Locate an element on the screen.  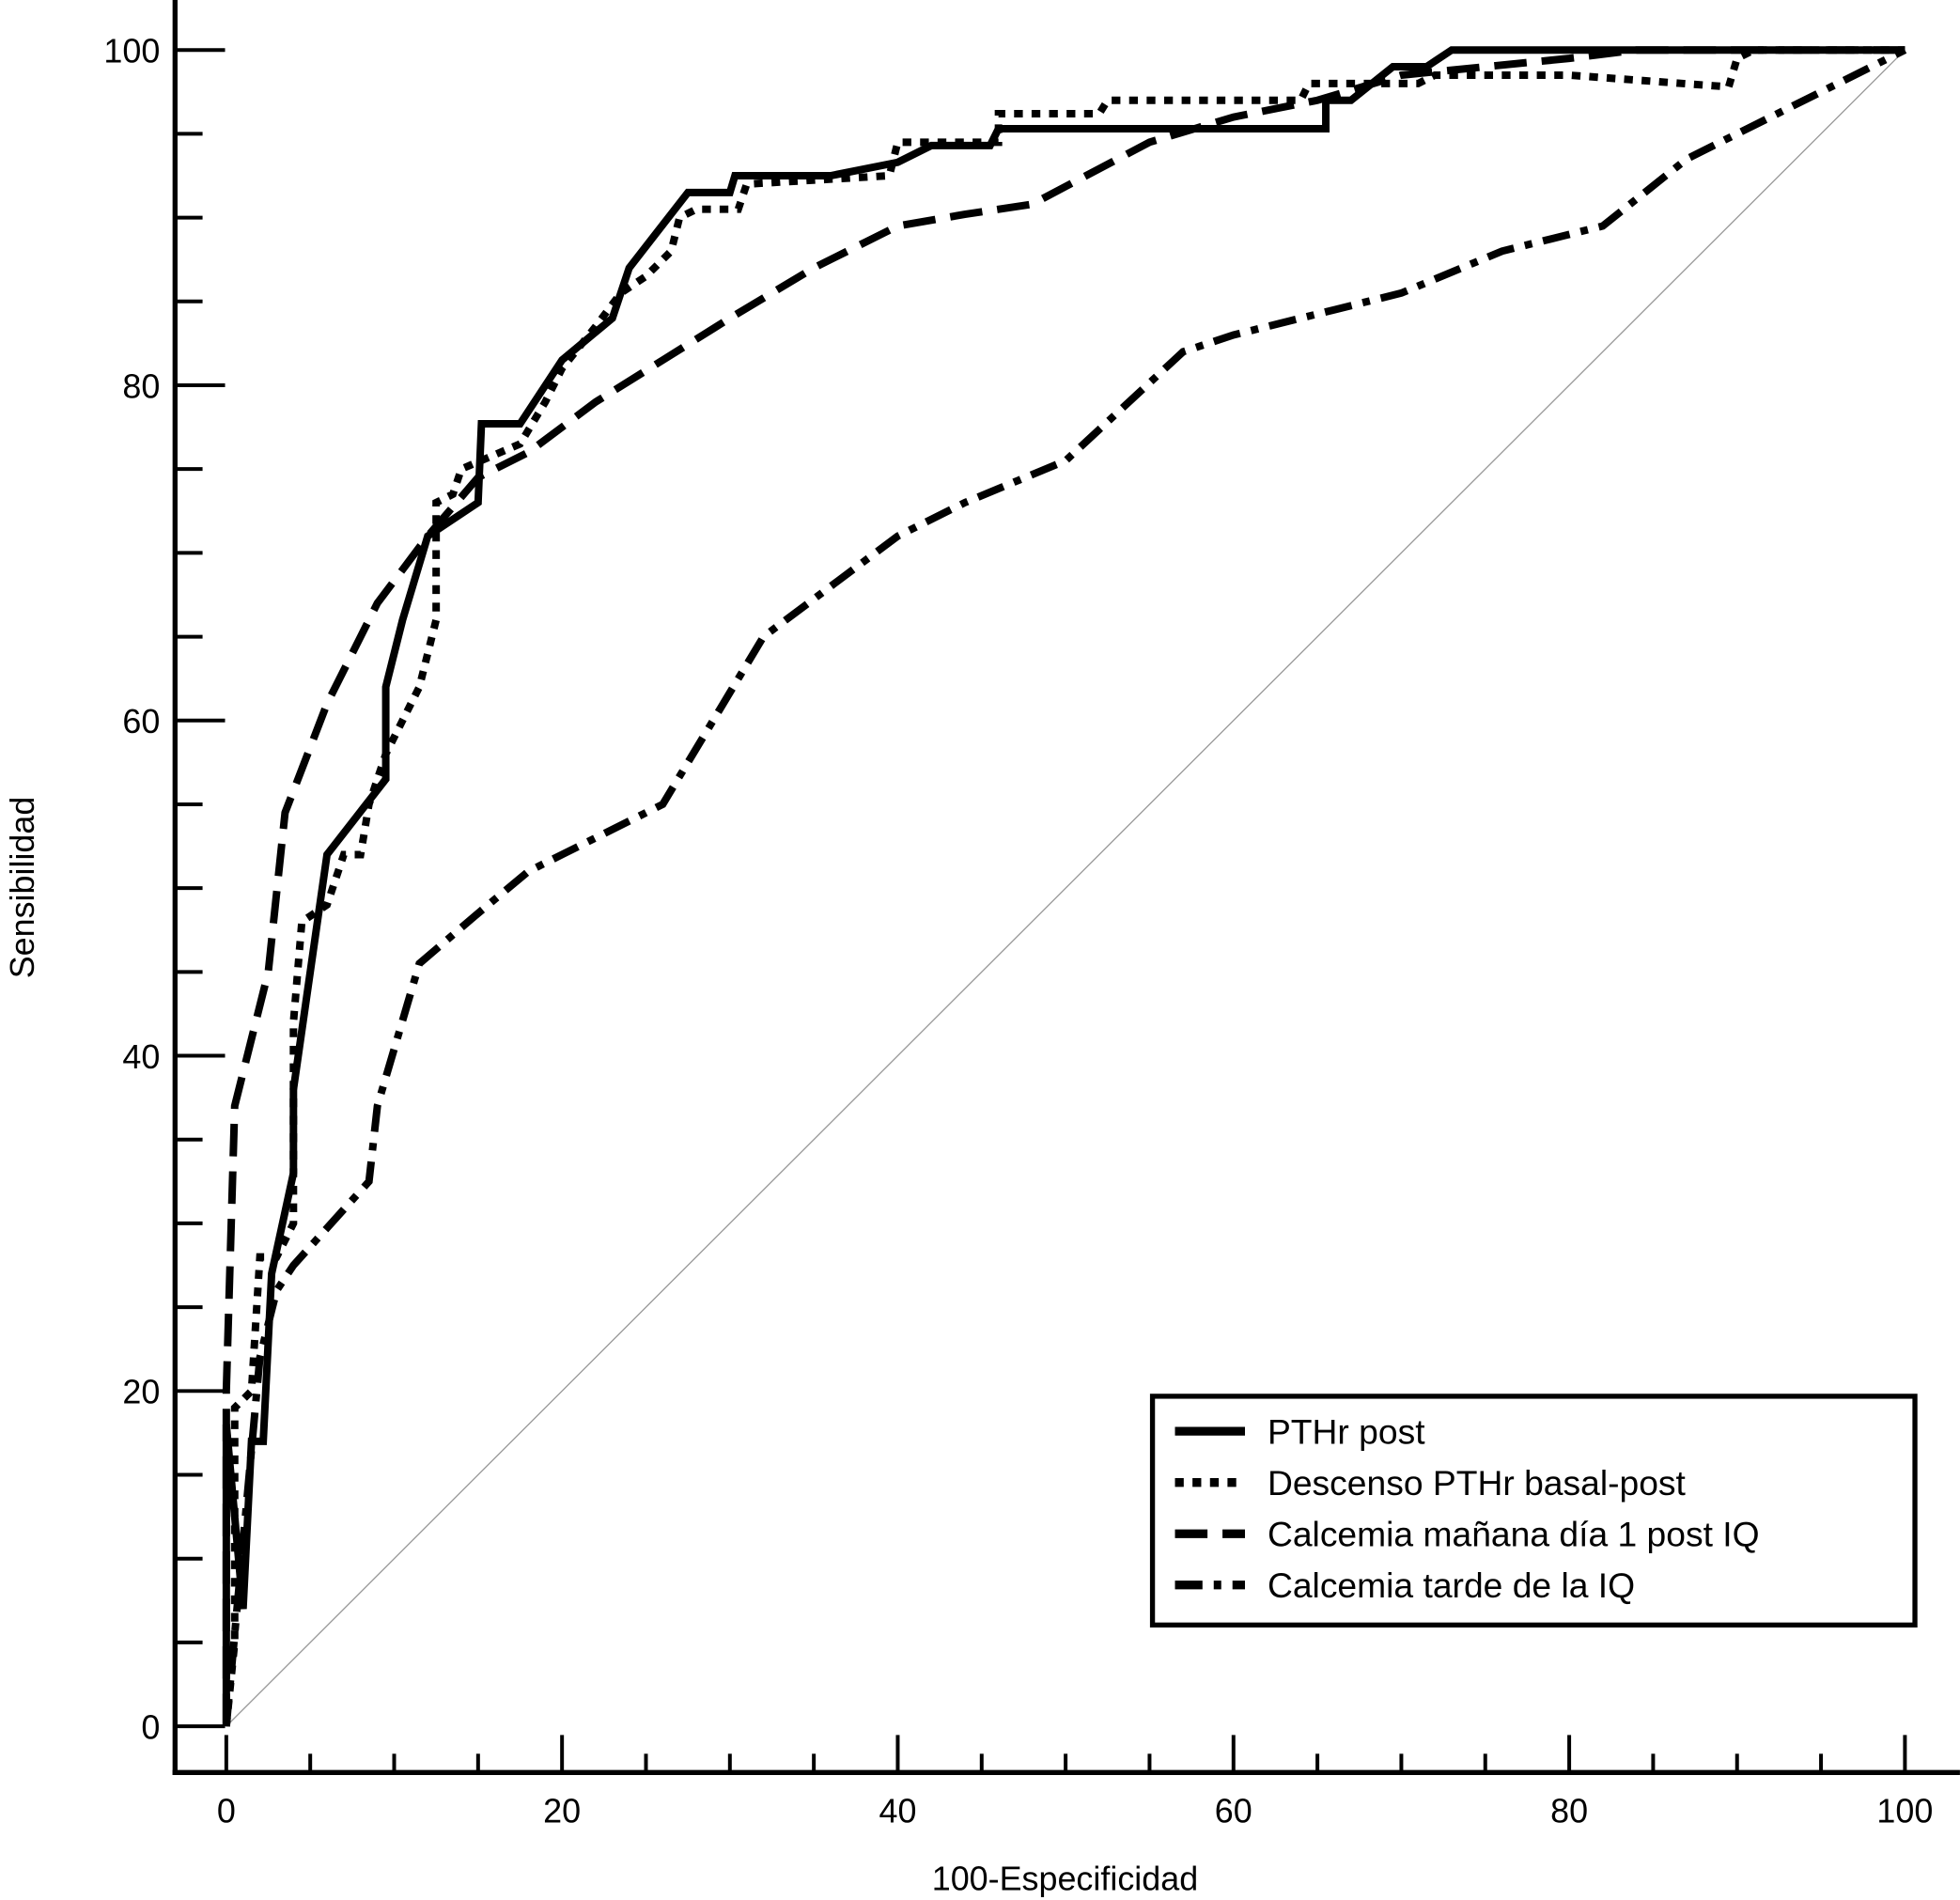
y-tick-label: 20 is located at coordinates (141, 1392).